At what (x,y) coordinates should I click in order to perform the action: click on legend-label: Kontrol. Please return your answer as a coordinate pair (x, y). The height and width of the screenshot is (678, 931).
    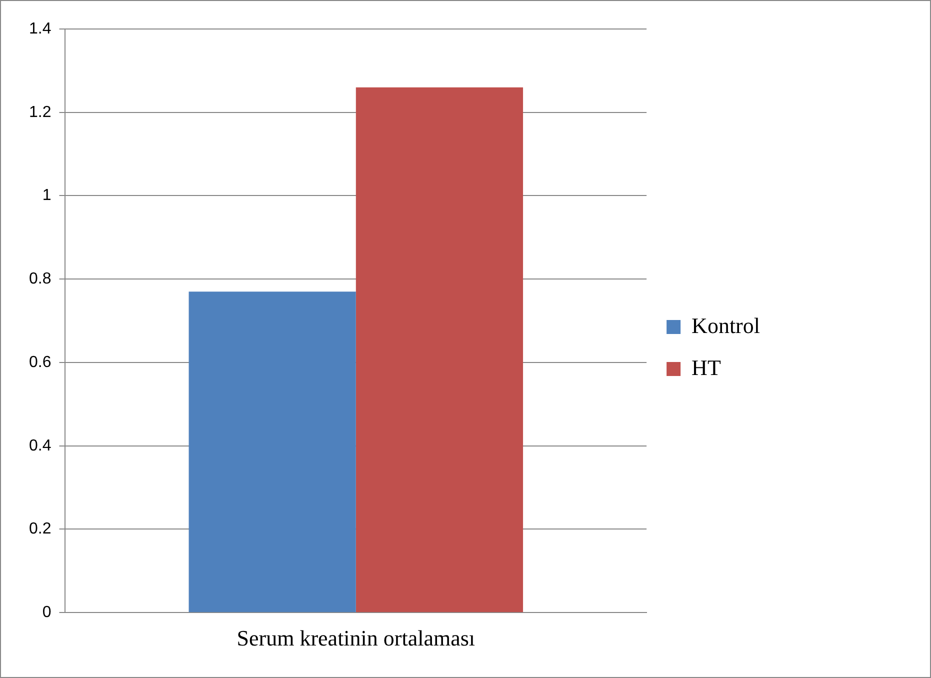
    Looking at the image, I should click on (726, 325).